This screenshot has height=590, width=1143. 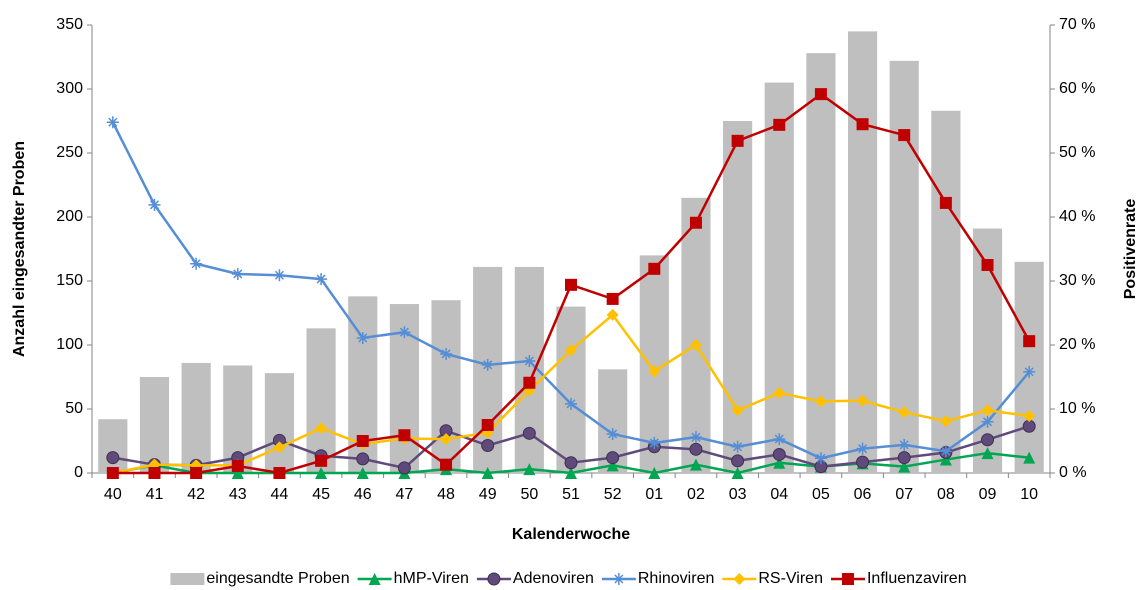 I want to click on y2-tick-label: 60 %, so click(x=1077, y=88).